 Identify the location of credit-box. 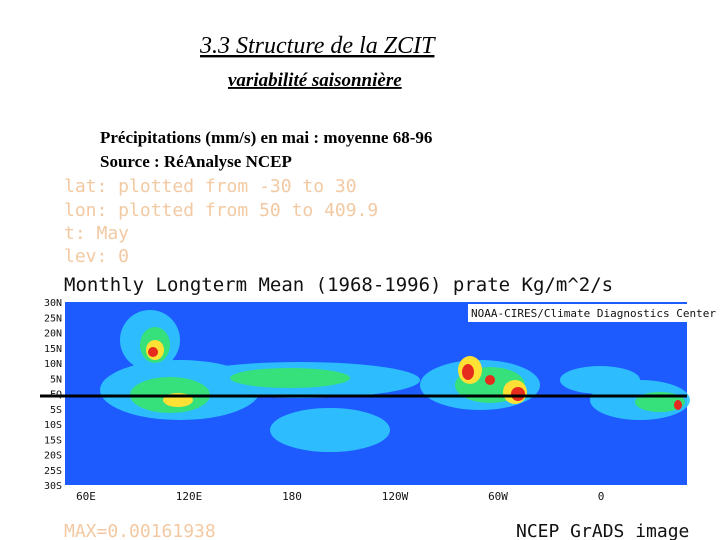
(577, 313).